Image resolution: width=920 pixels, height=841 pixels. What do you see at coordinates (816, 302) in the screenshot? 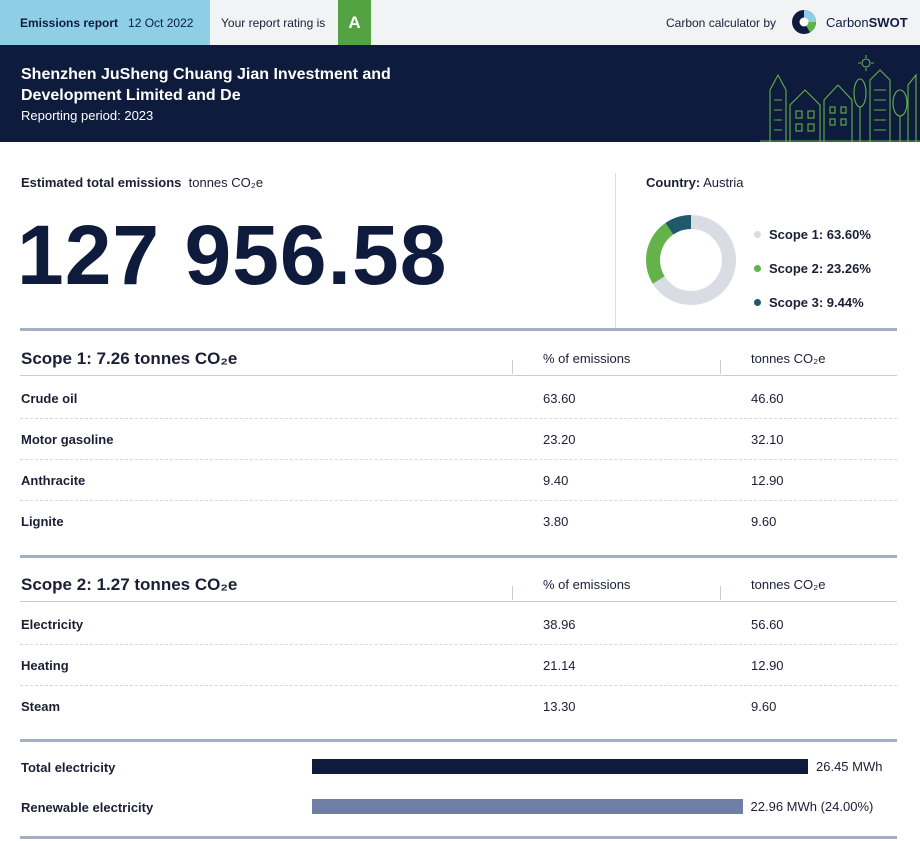
I see `legend-label: Scope 3: 9.44%` at bounding box center [816, 302].